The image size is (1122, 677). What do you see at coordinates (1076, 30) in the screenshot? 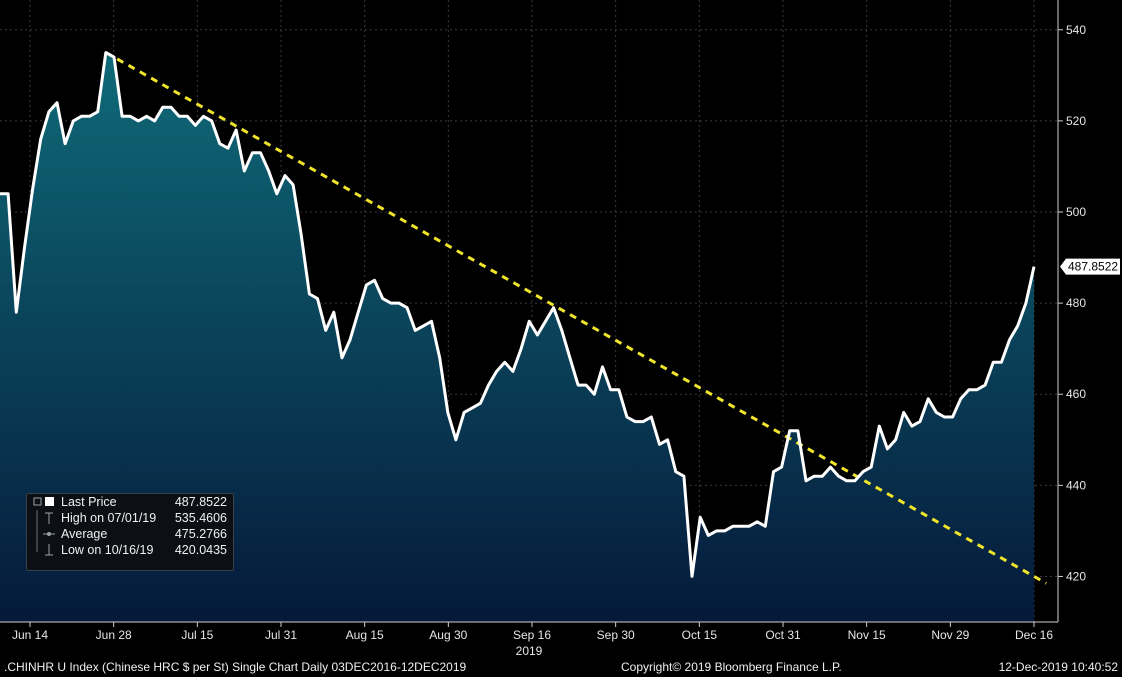
I see `y-tick-label: 540` at bounding box center [1076, 30].